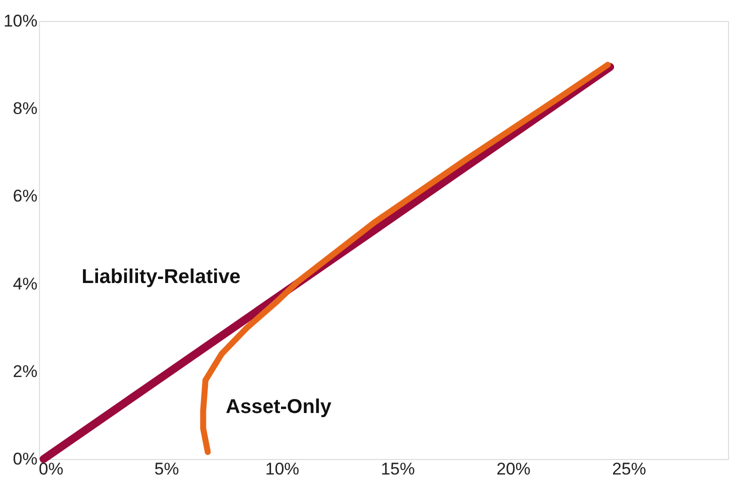  Describe the element at coordinates (629, 469) in the screenshot. I see `x-tick-label: 25%` at that location.